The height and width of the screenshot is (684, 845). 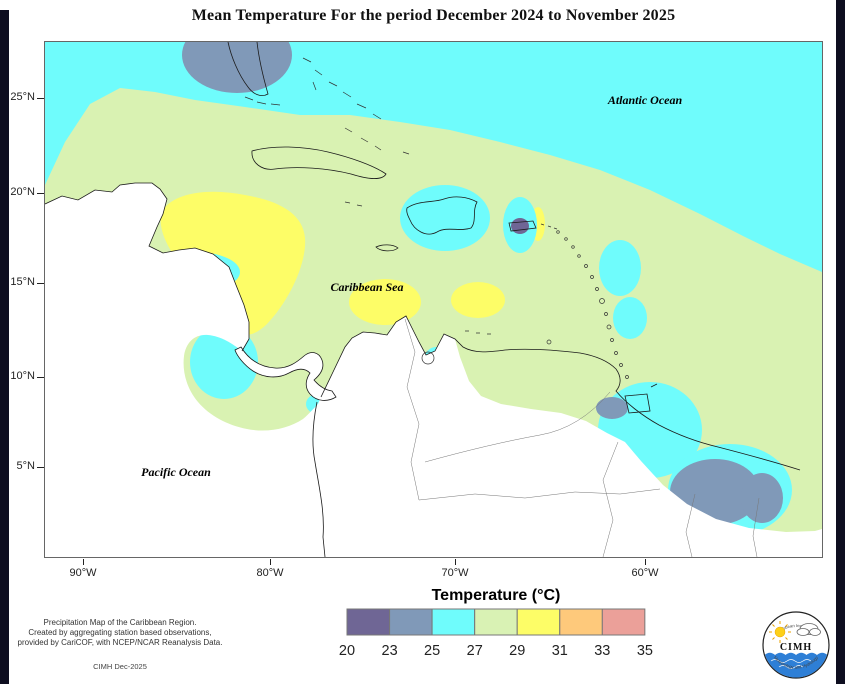 I want to click on lat-tick-25n, so click(x=40, y=98).